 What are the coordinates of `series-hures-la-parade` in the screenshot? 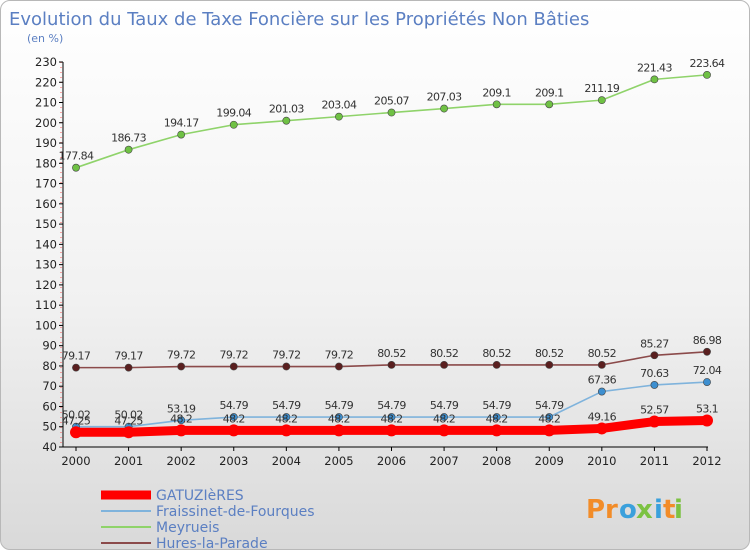 It's located at (391, 359).